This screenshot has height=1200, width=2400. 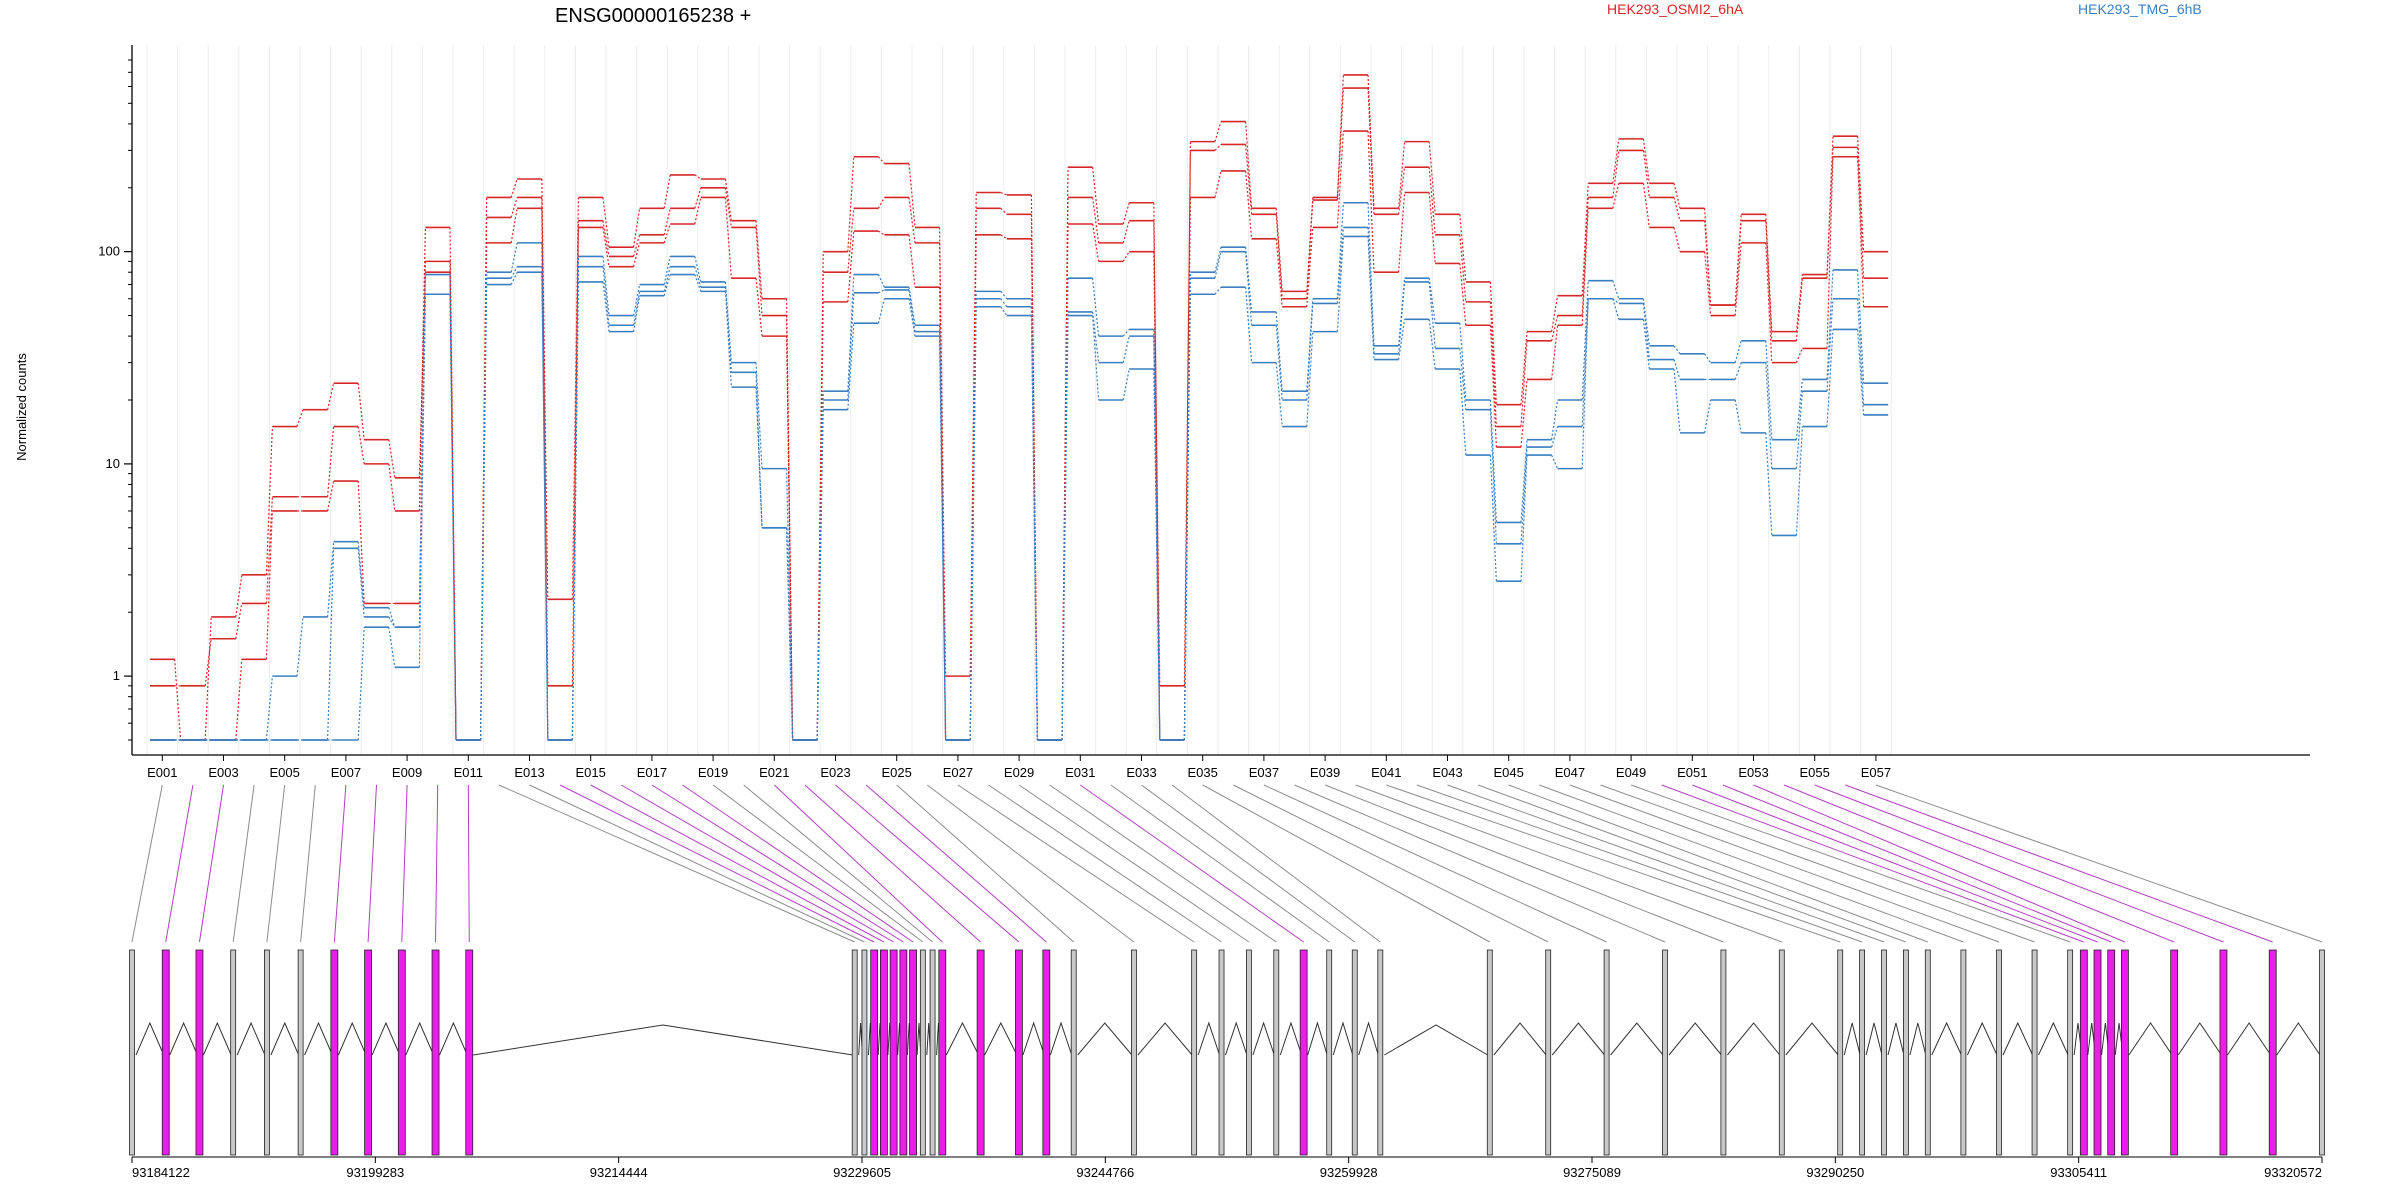 I want to click on x-tick-label: E015, so click(x=591, y=772).